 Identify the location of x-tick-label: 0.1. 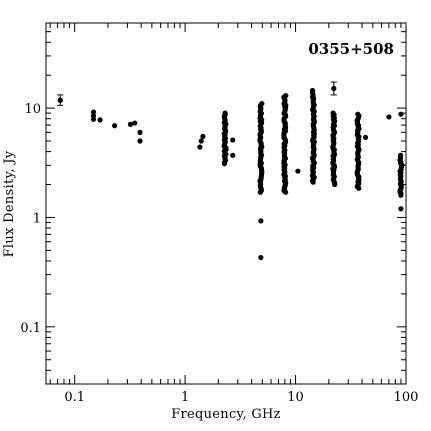
(74, 397).